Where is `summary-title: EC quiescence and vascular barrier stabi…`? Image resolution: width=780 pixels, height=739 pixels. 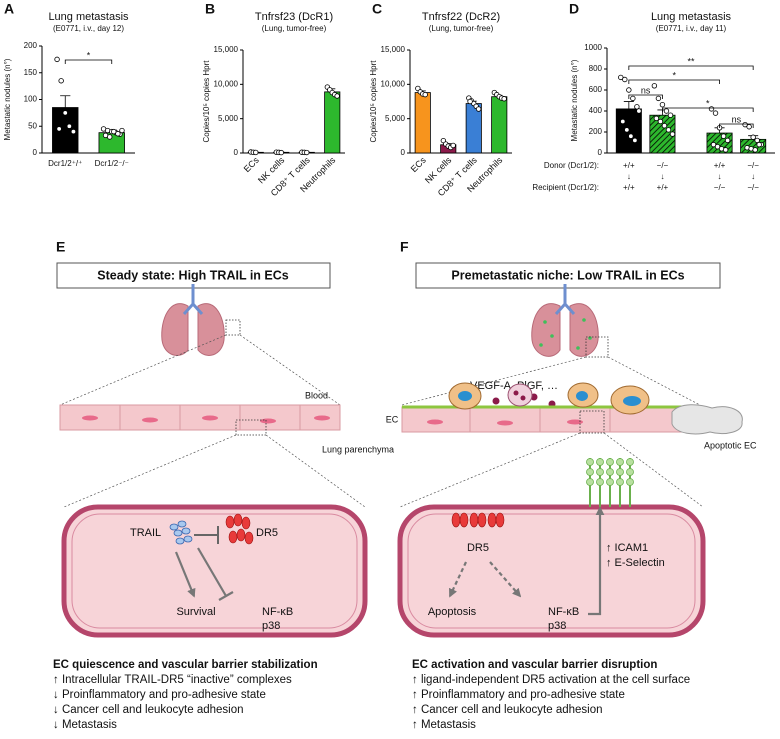 summary-title: EC quiescence and vascular barrier stabi… is located at coordinates (185, 665).